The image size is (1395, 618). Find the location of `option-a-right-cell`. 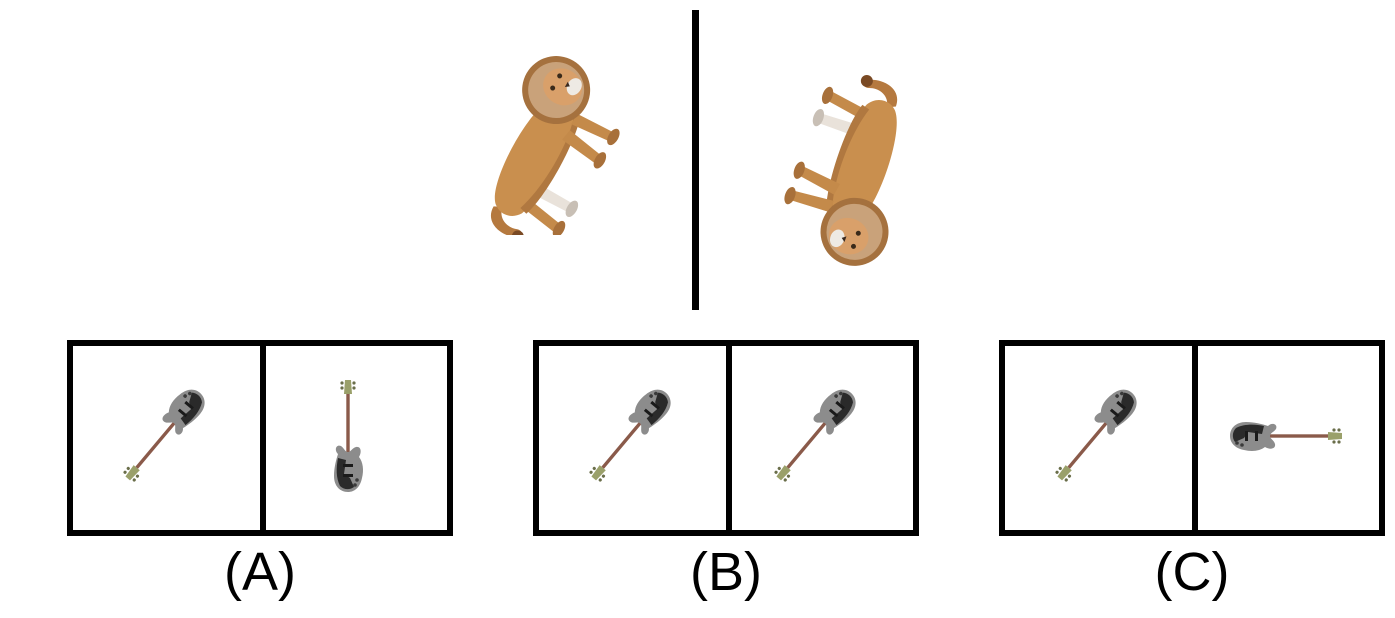

option-a-right-cell is located at coordinates (350, 438).